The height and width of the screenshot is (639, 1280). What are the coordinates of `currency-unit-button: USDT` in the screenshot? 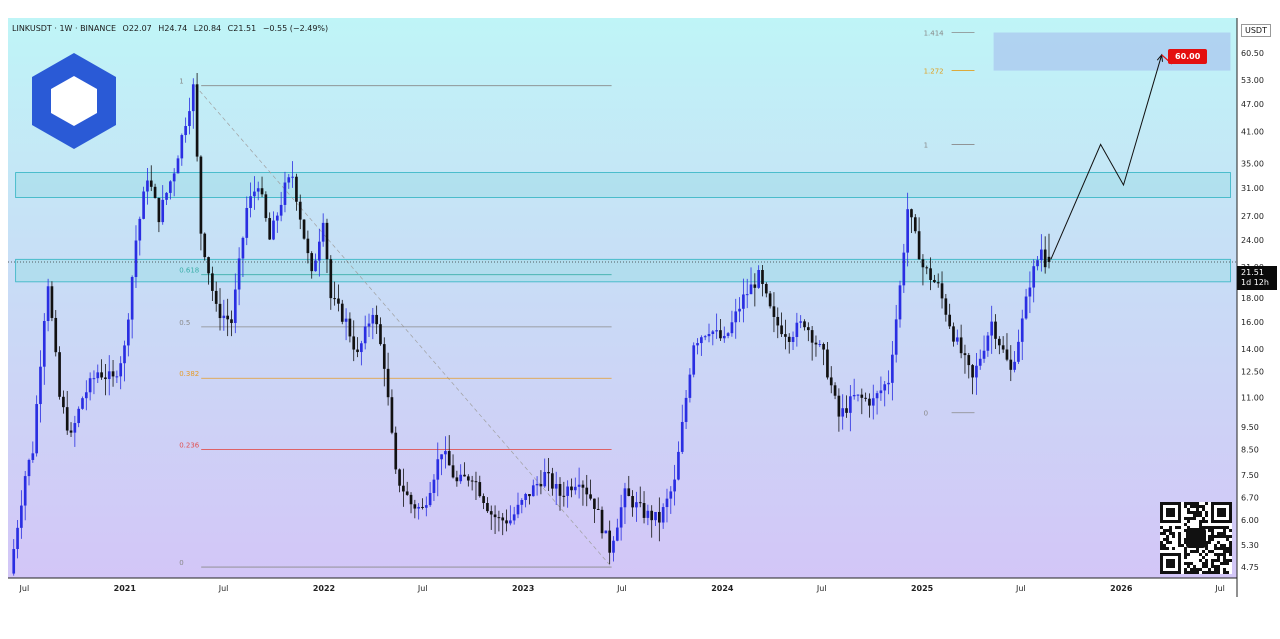 It's located at (1256, 30).